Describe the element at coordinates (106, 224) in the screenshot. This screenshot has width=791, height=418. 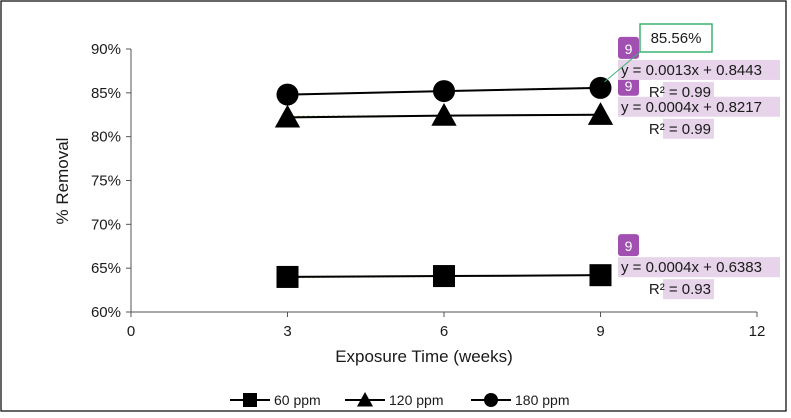
I see `y-tick-label: 70%` at that location.